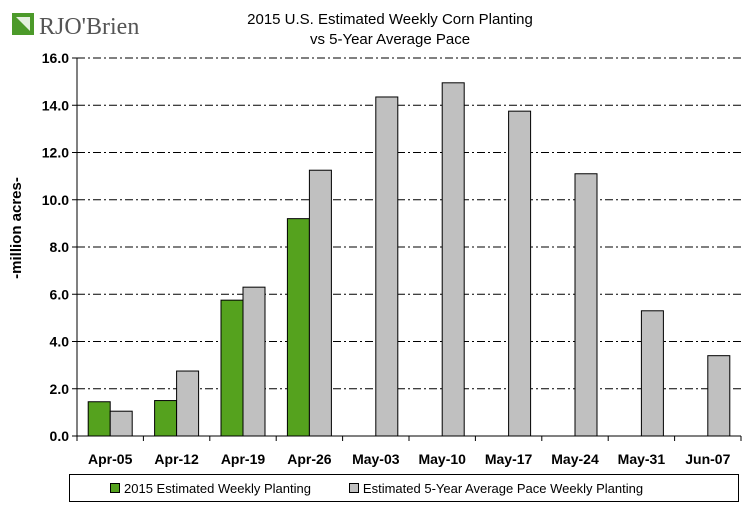 Image resolution: width=756 pixels, height=516 pixels. I want to click on legend-item-2015: 2015 Estimated Weekly Planting, so click(210, 488).